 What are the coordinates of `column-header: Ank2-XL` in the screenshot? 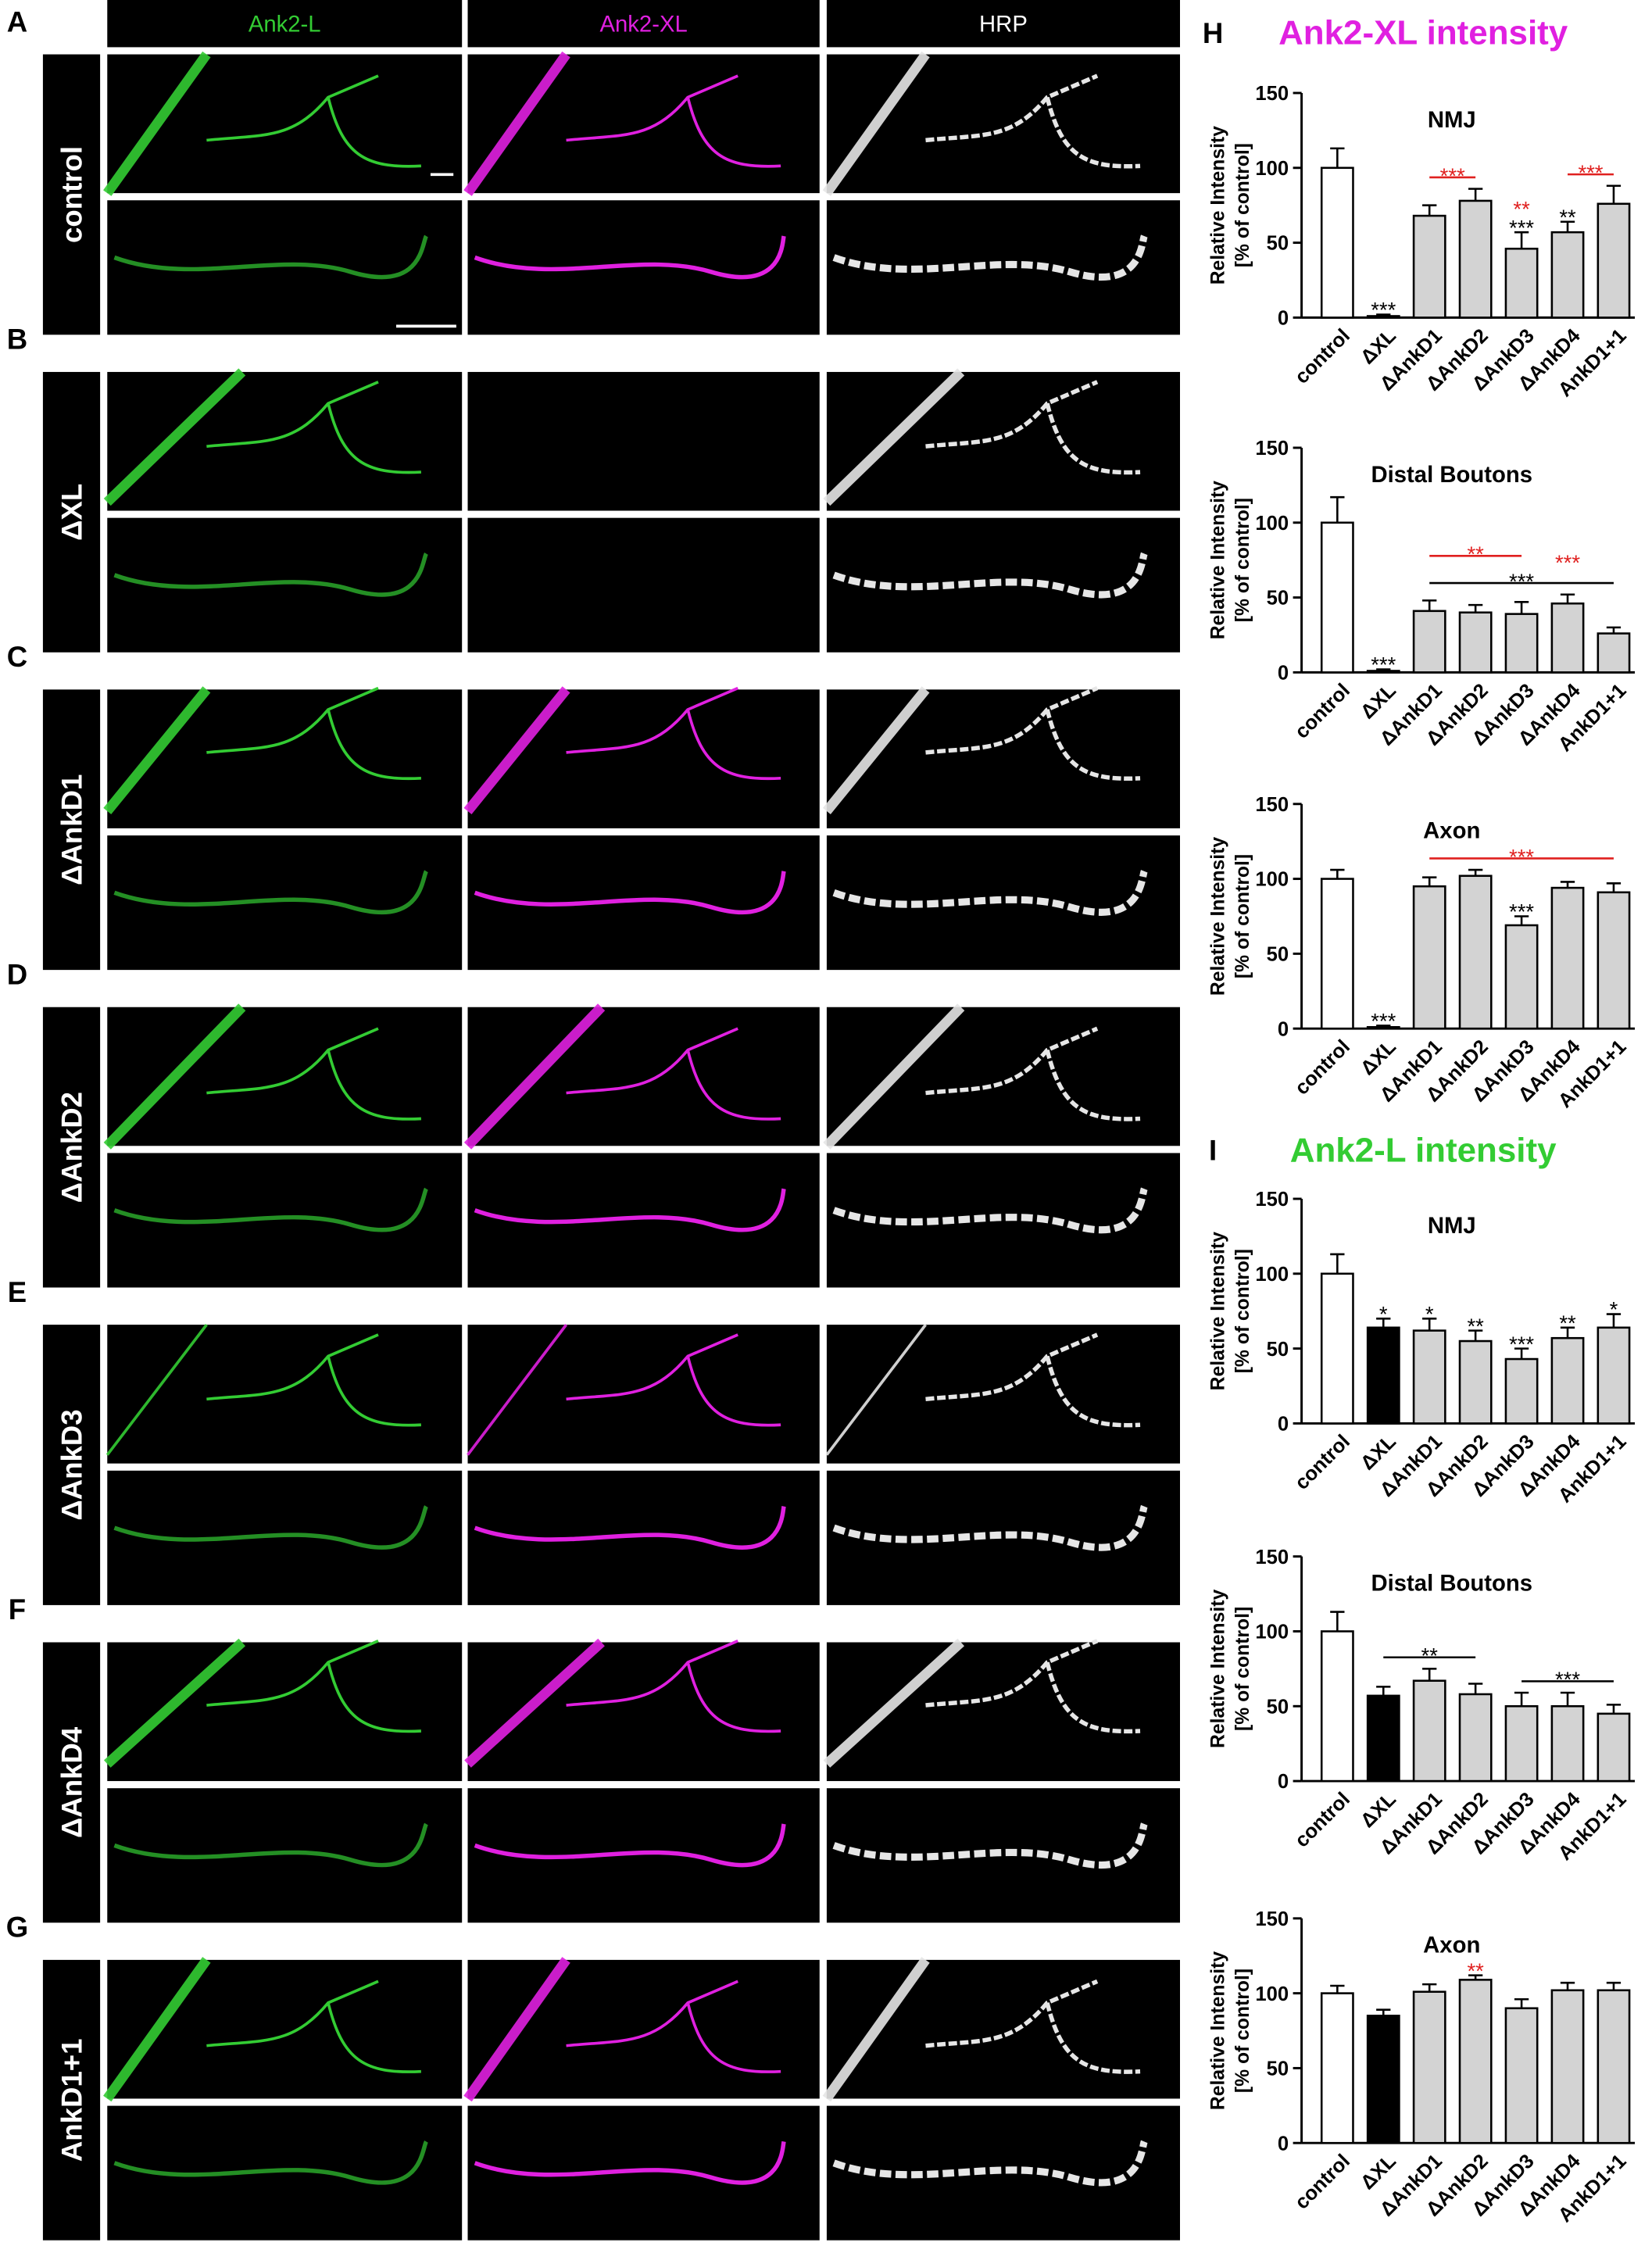 It's located at (644, 24).